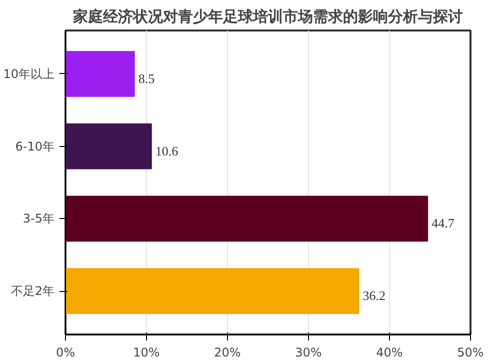 The image size is (500, 362). Describe the element at coordinates (470, 353) in the screenshot. I see `x-tick-label: 50%` at that location.